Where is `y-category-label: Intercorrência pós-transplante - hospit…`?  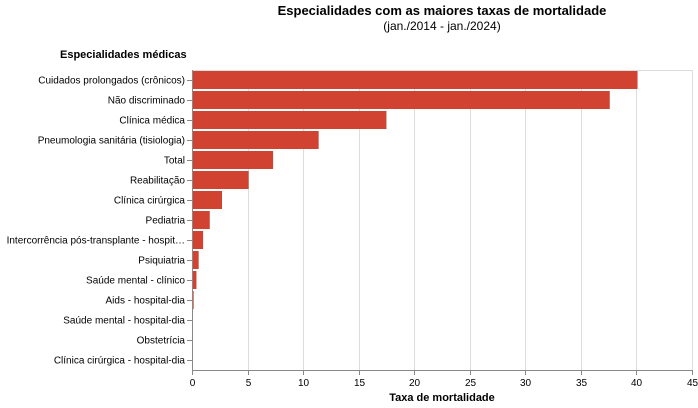 y-category-label: Intercorrência pós-transplante - hospit… is located at coordinates (96, 241).